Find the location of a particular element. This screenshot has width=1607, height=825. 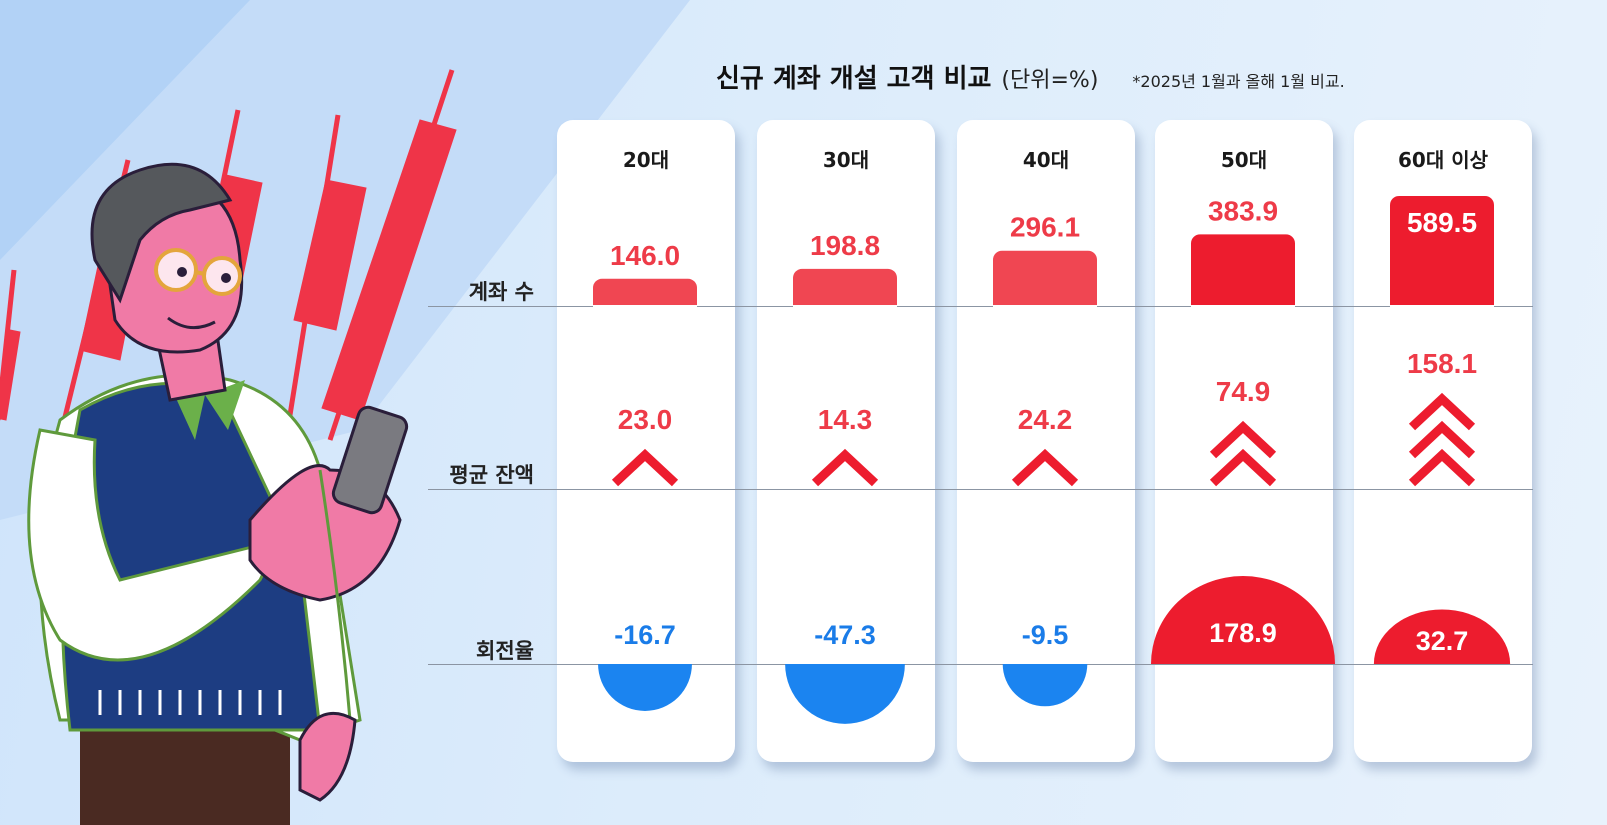

category-label: 40대 is located at coordinates (1046, 160).